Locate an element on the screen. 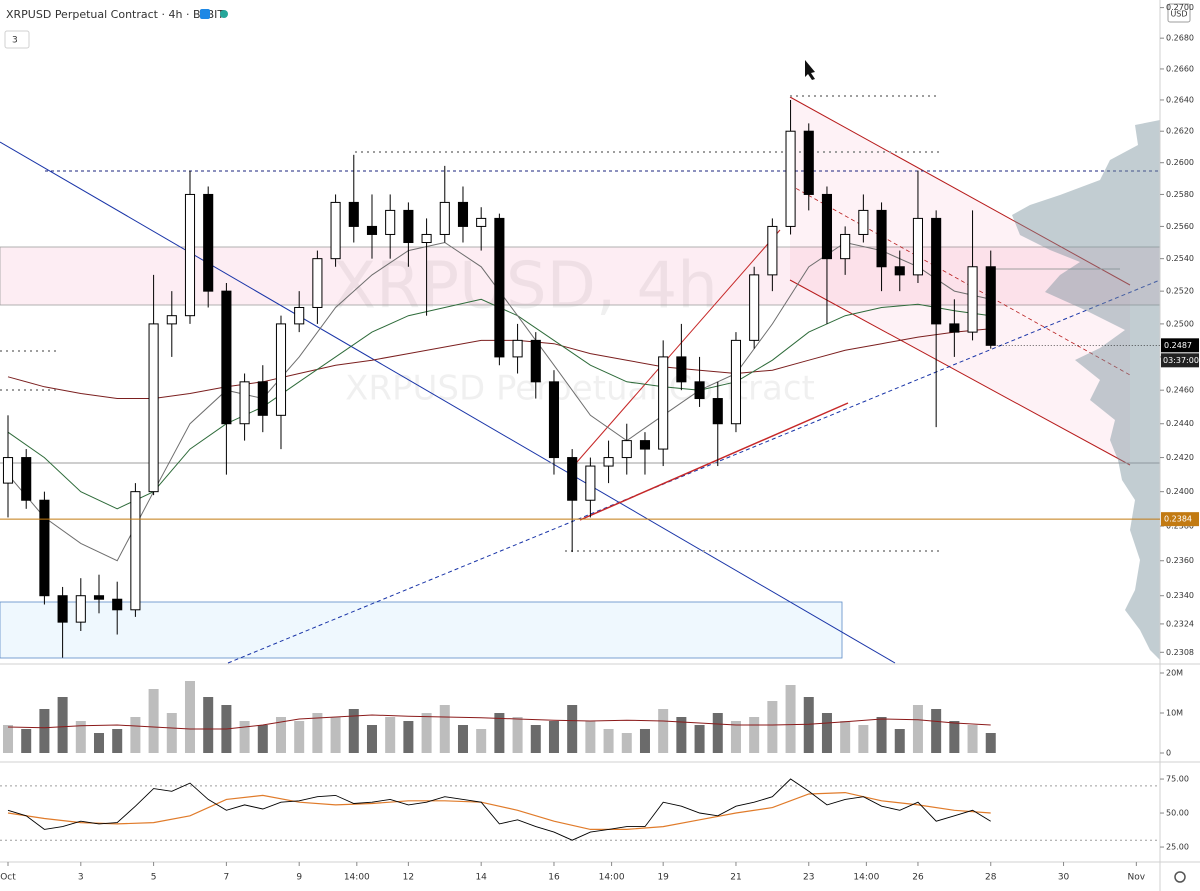  y-tick-label: 0.2660 is located at coordinates (1180, 68).